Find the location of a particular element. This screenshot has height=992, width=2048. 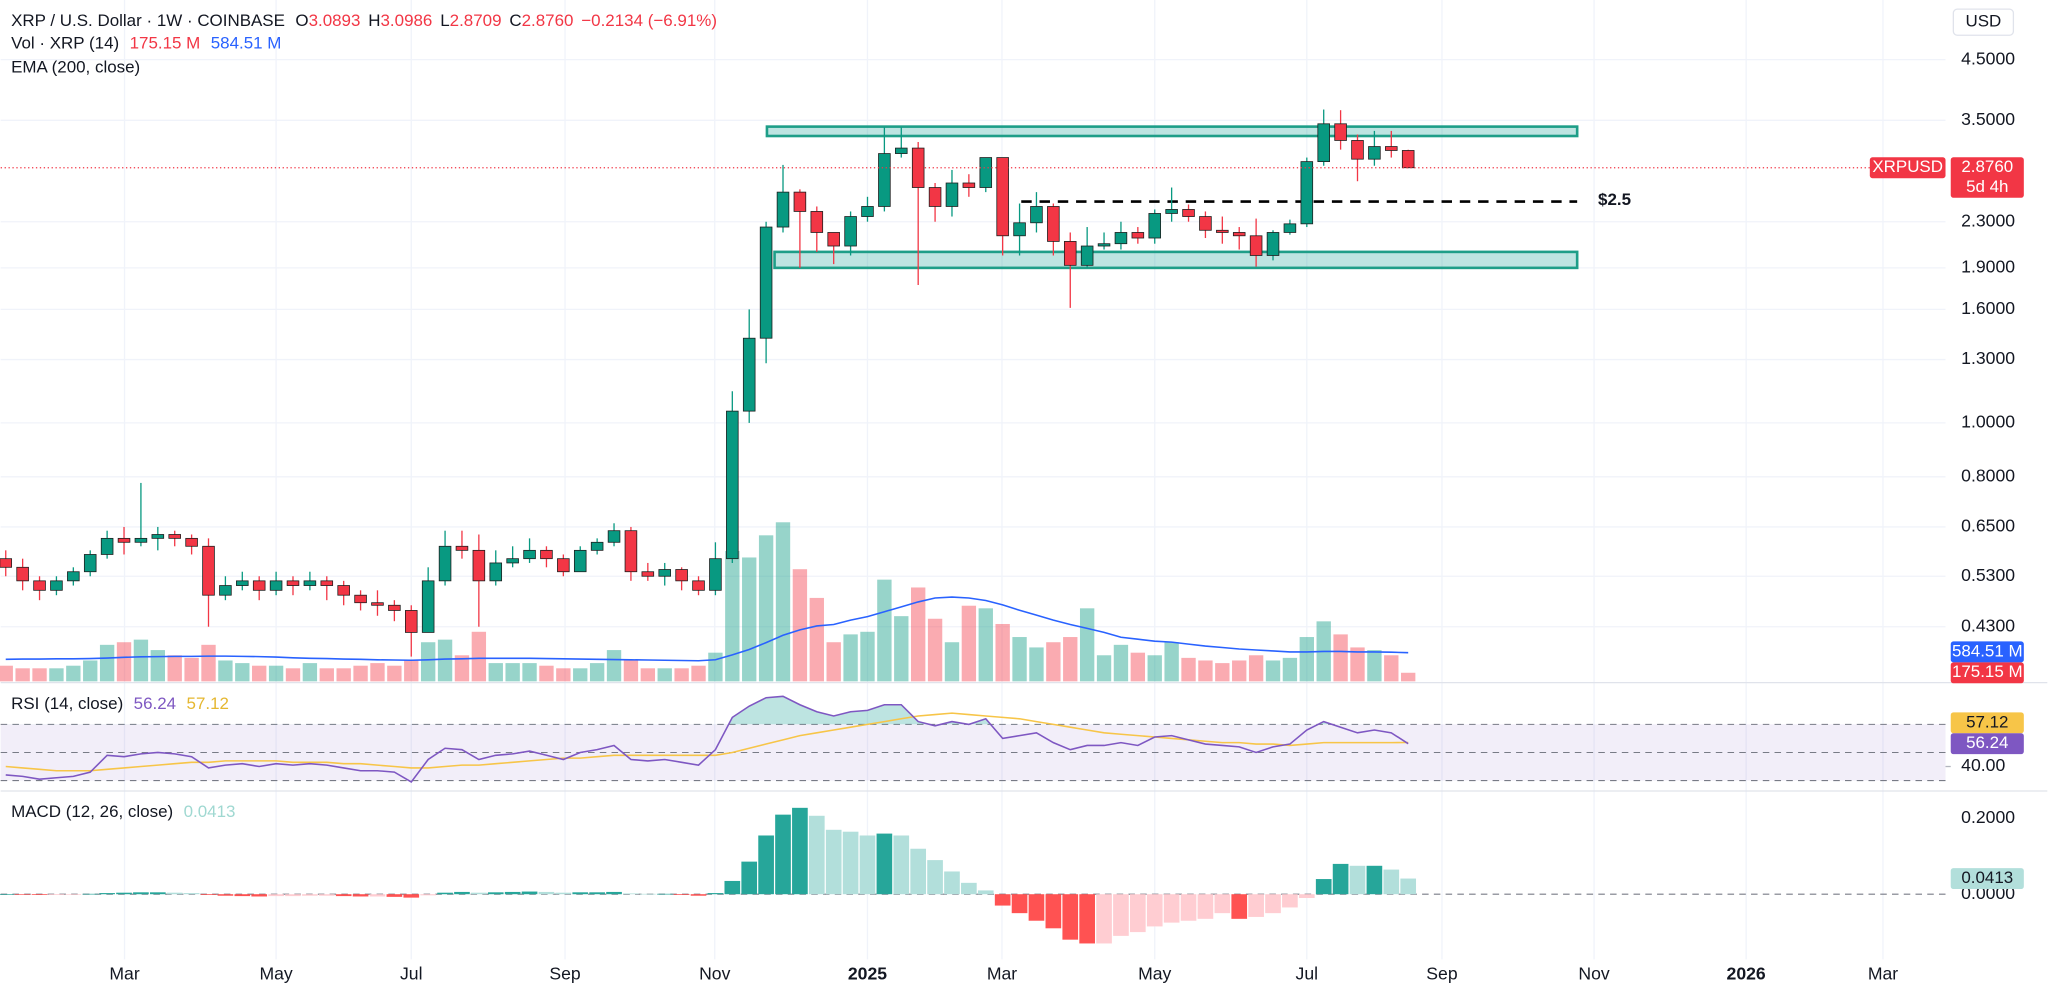

rsi-value: 56.24 is located at coordinates (155, 703).